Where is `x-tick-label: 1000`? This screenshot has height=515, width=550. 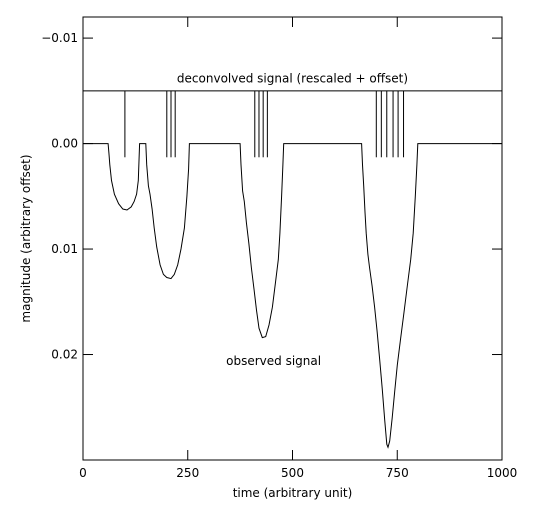
x-tick-label: 1000 is located at coordinates (502, 473).